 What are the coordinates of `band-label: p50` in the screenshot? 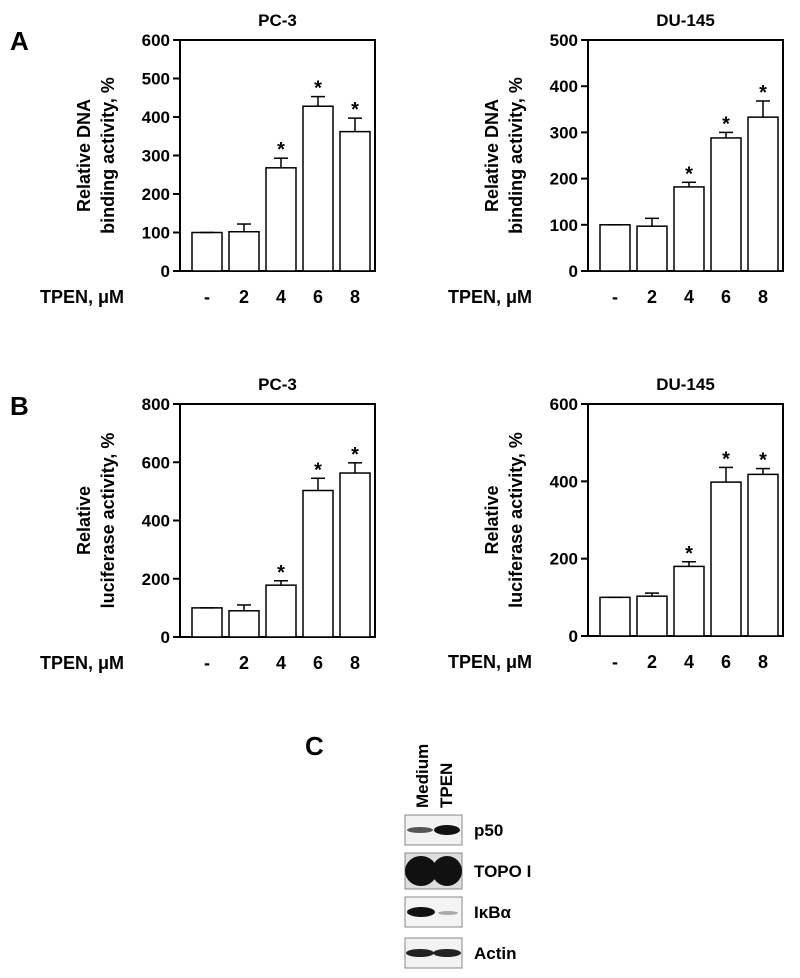 It's located at (488, 830).